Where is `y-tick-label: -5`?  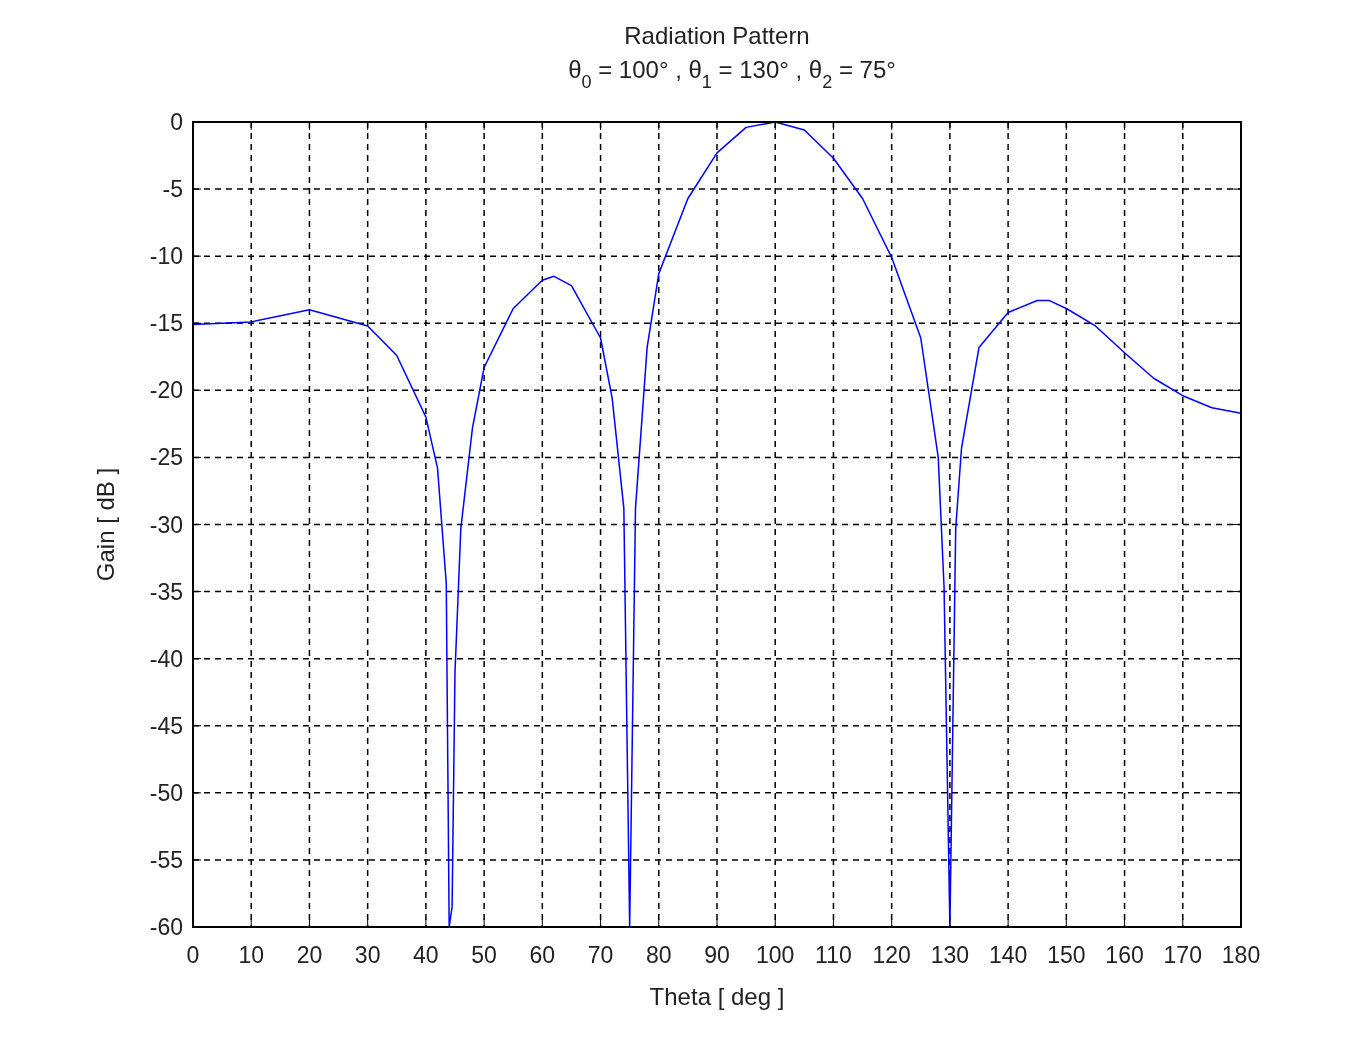
y-tick-label: -5 is located at coordinates (172, 189).